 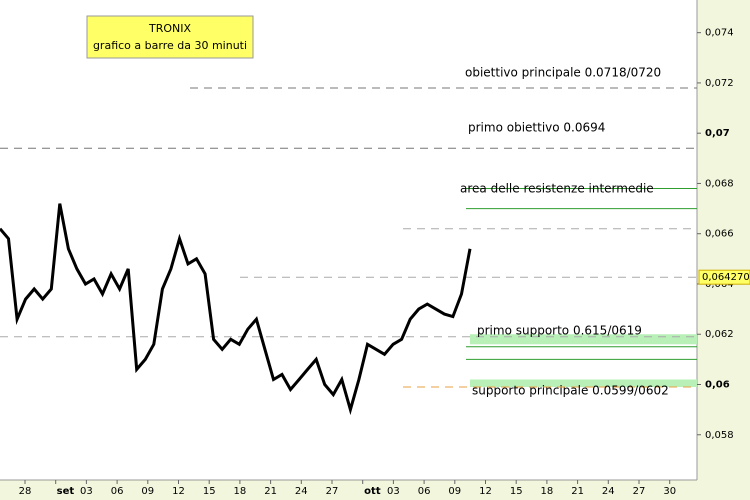 I want to click on y-axis-panel, so click(x=723, y=250).